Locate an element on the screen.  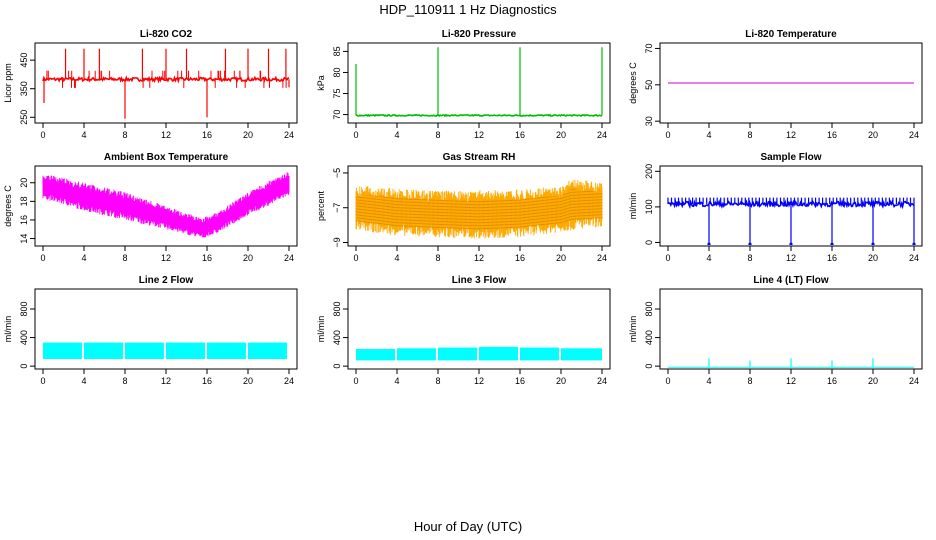
y-axis-label: degrees C is located at coordinates (8, 206).